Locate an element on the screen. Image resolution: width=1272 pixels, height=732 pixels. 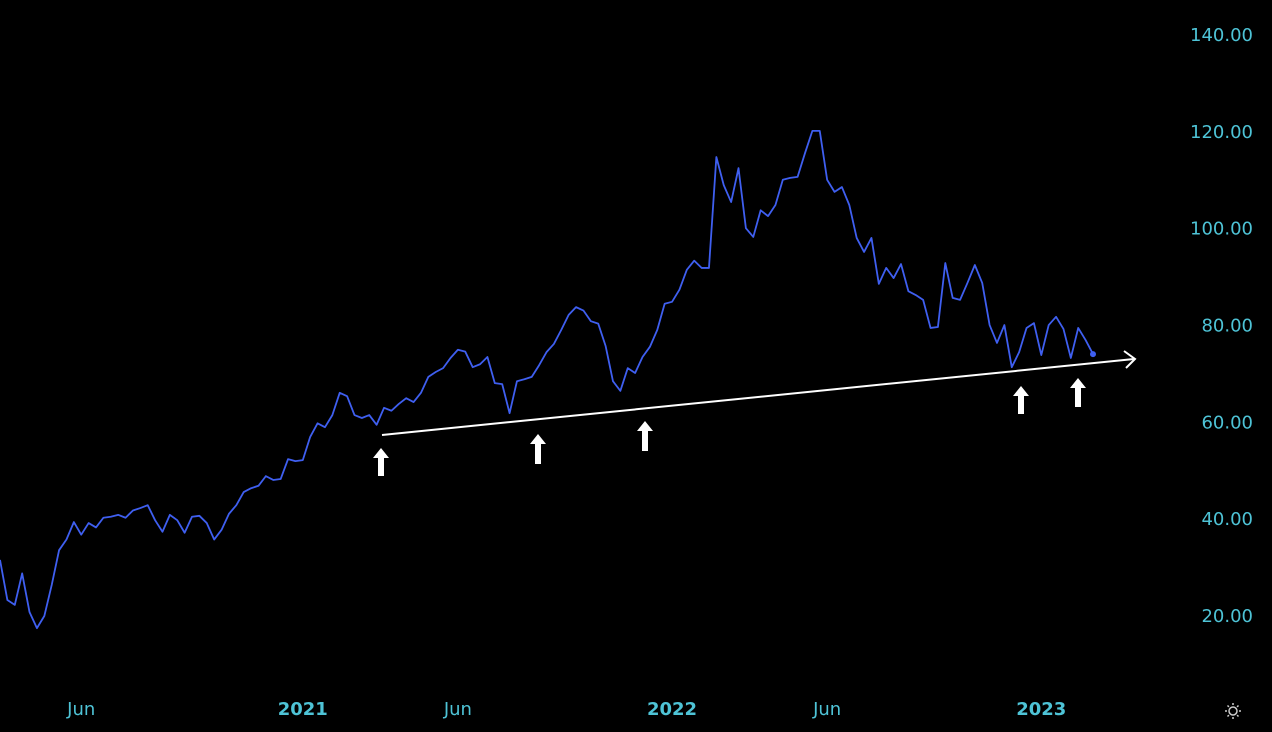
x-tick-label: 2021 is located at coordinates (303, 709).